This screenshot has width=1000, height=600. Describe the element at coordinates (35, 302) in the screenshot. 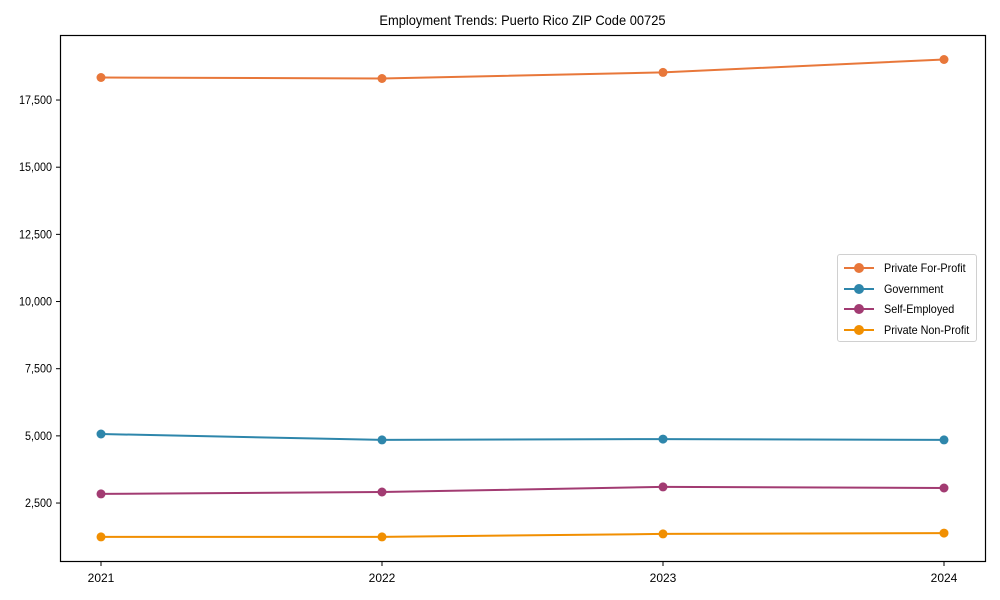

I see `y-tick-label: 10,000` at that location.